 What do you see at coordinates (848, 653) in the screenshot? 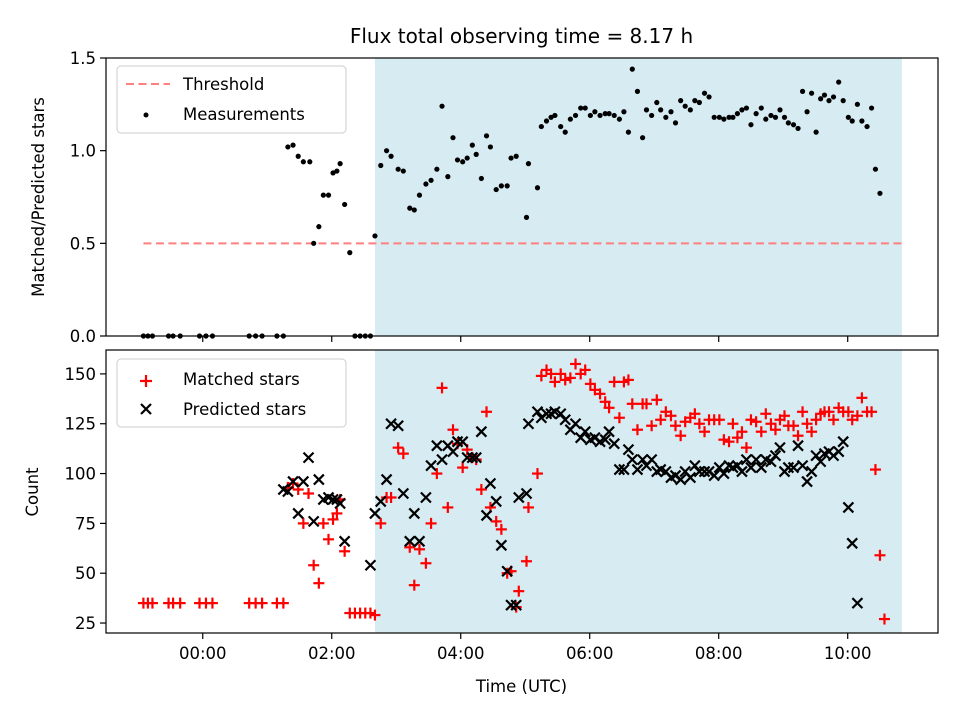
I see `x-tick-label: 10:00` at bounding box center [848, 653].